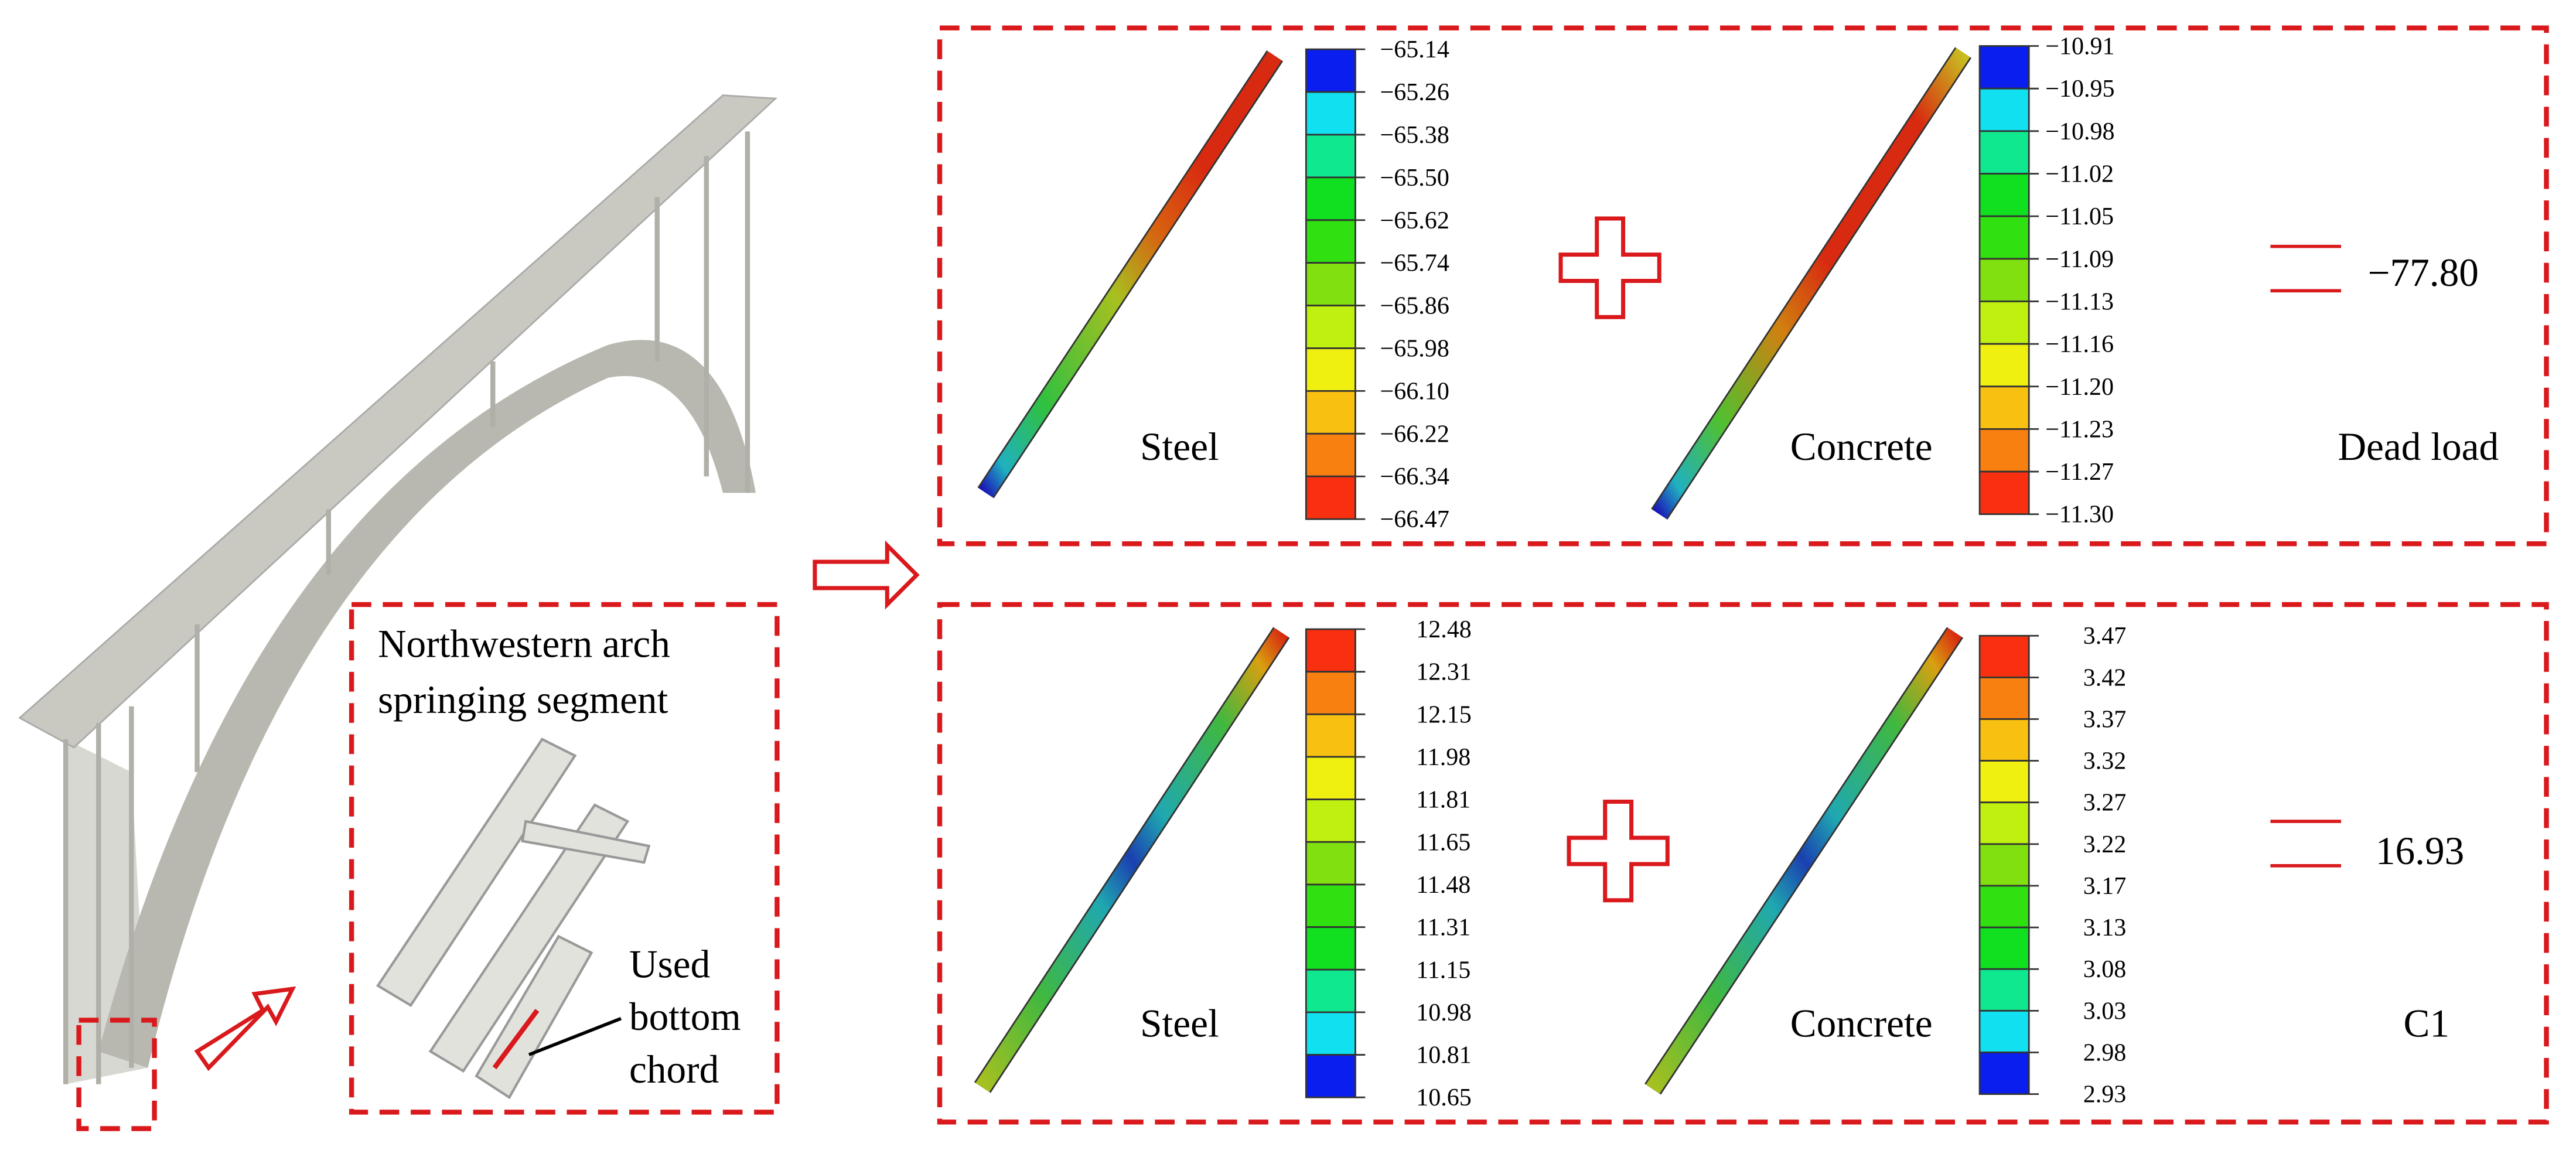  What do you see at coordinates (2079, 387) in the screenshot?
I see `colorbar-label: −11.20` at bounding box center [2079, 387].